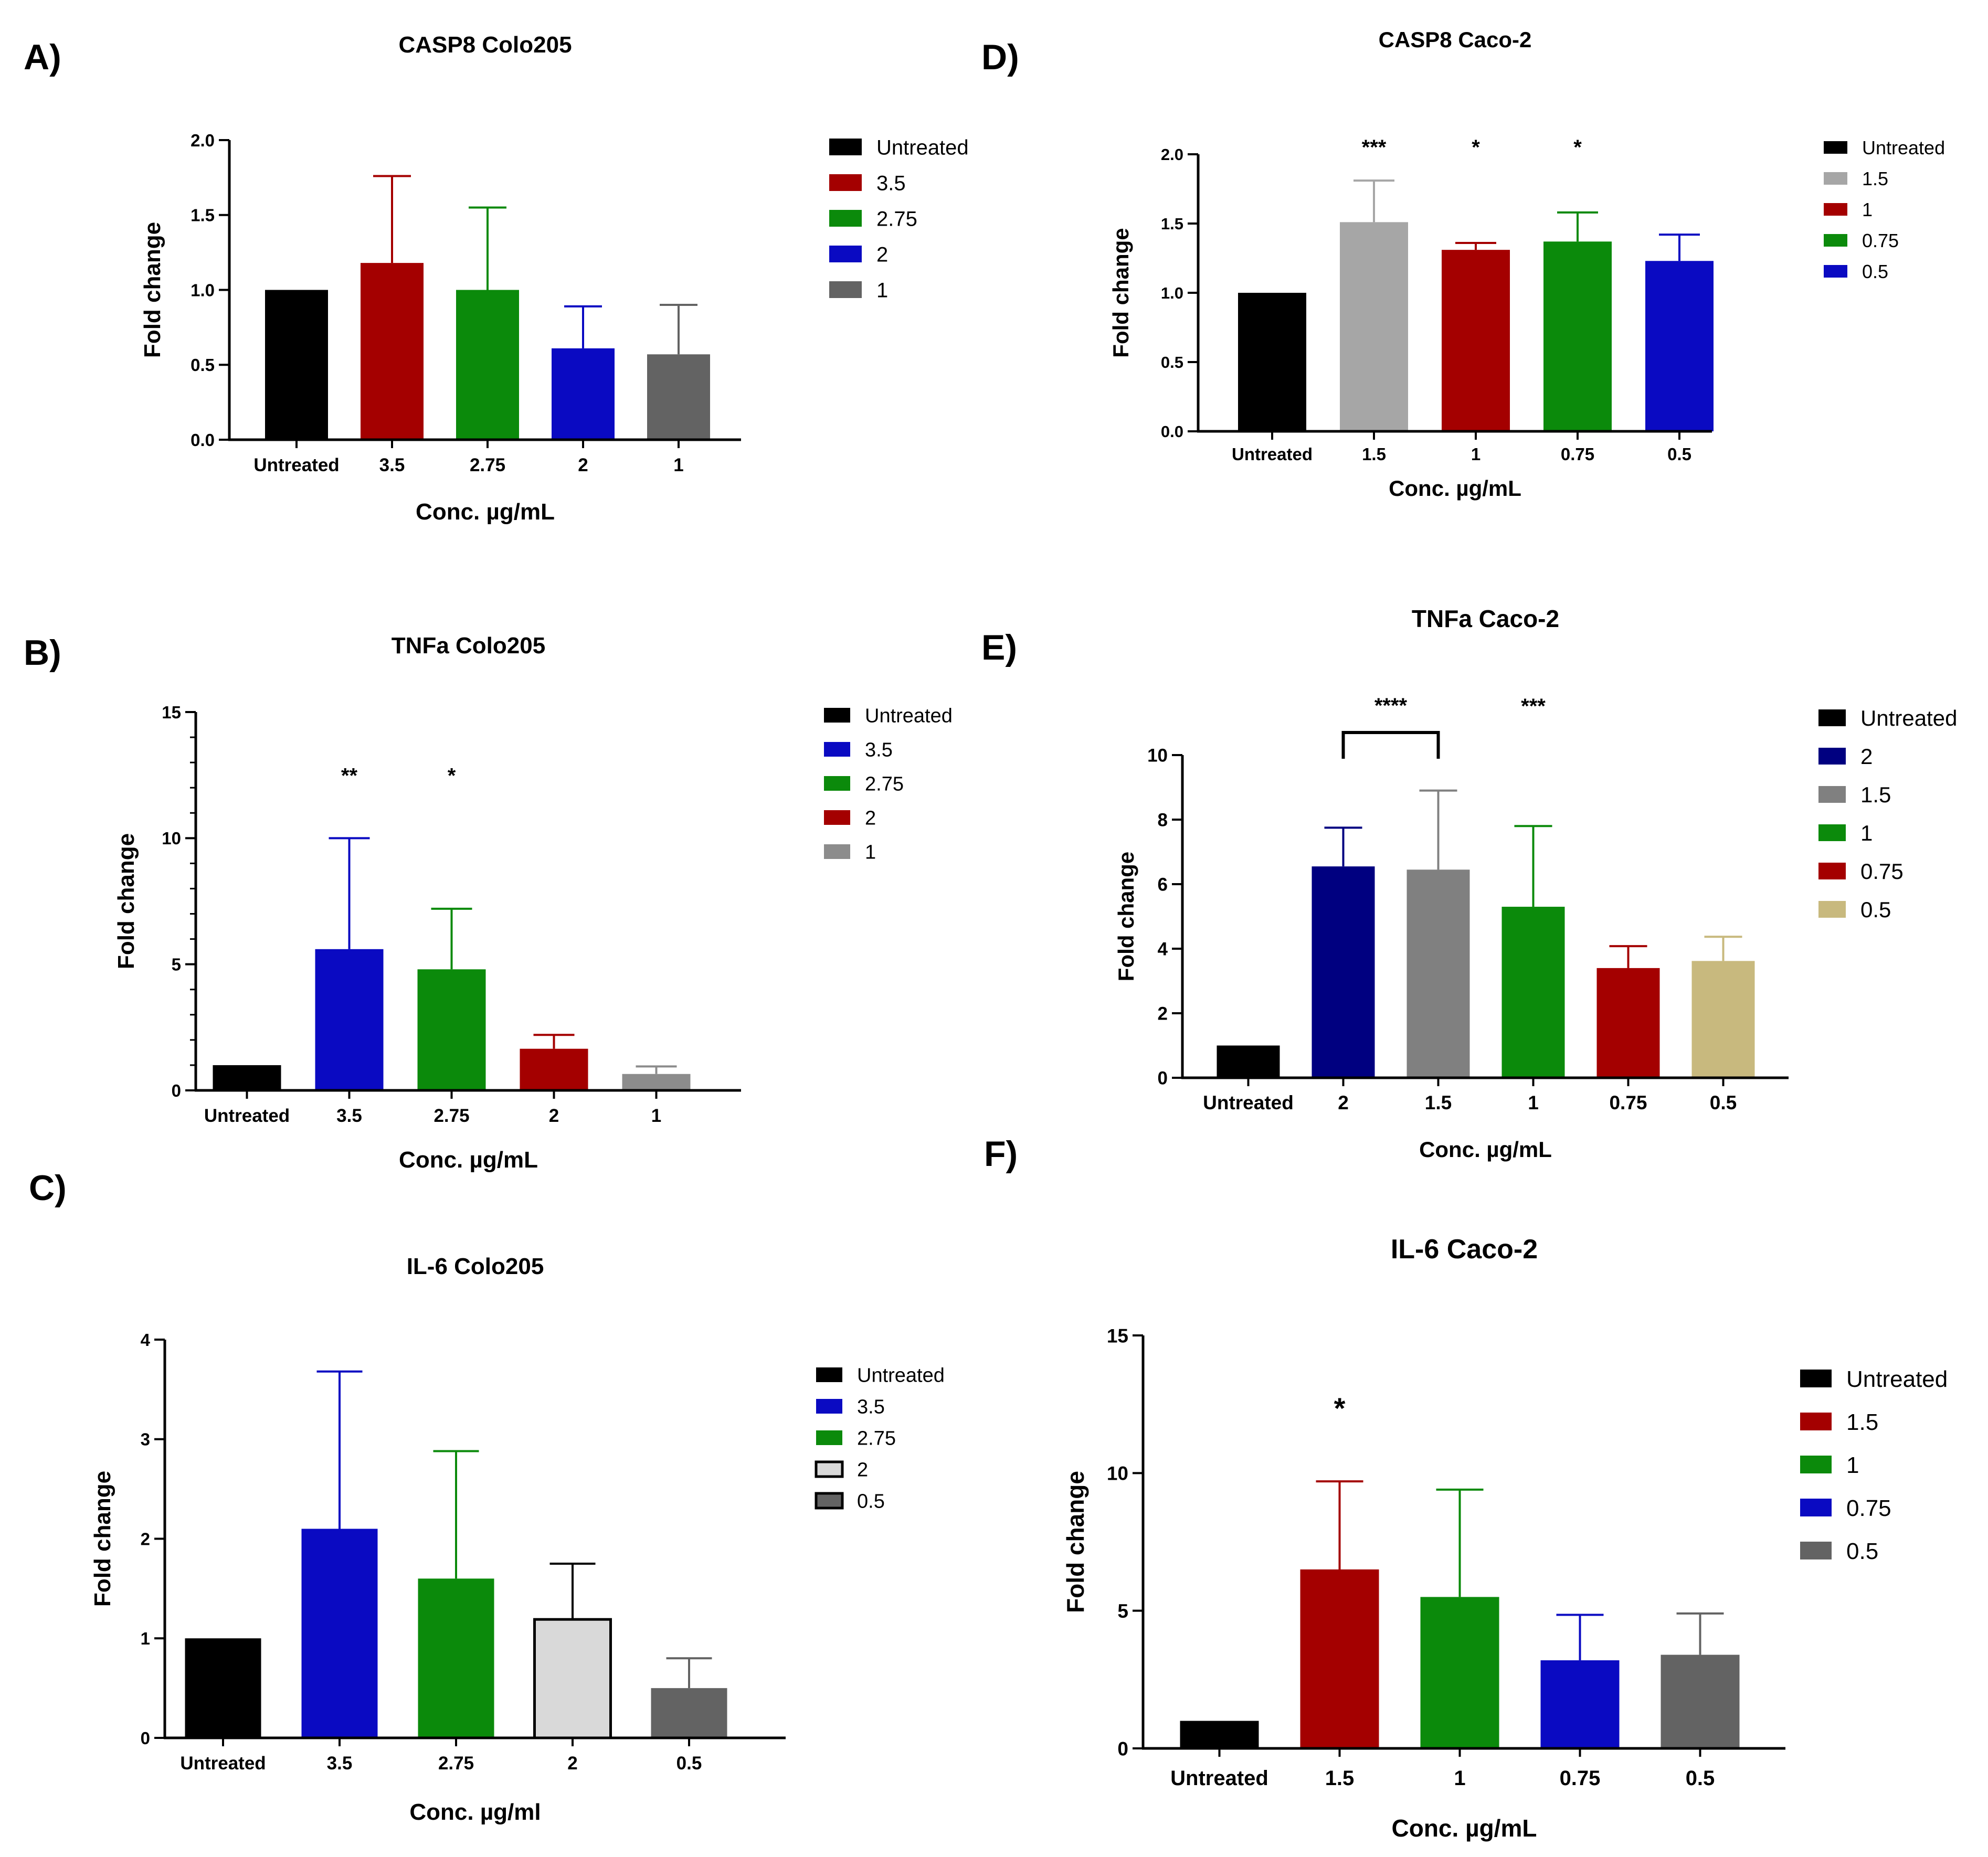 The height and width of the screenshot is (1857, 1988). Describe the element at coordinates (1172, 362) in the screenshot. I see `y-tick-label: 0.5` at that location.